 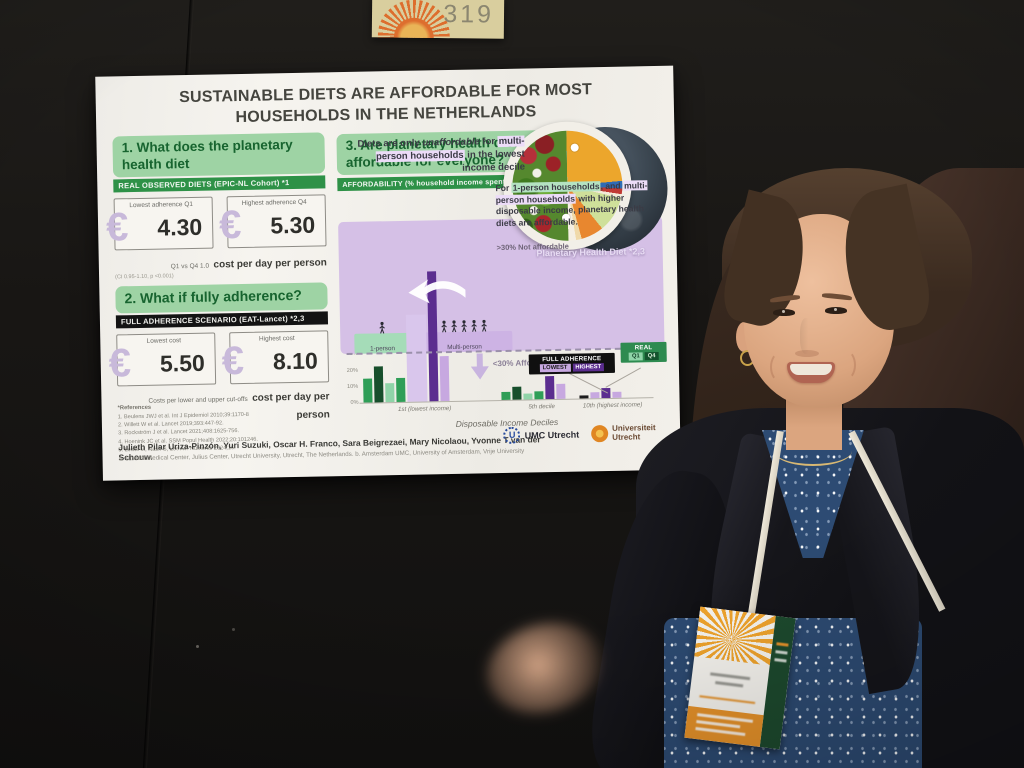 I want to click on badge-sun-icon, so click(x=735, y=636).